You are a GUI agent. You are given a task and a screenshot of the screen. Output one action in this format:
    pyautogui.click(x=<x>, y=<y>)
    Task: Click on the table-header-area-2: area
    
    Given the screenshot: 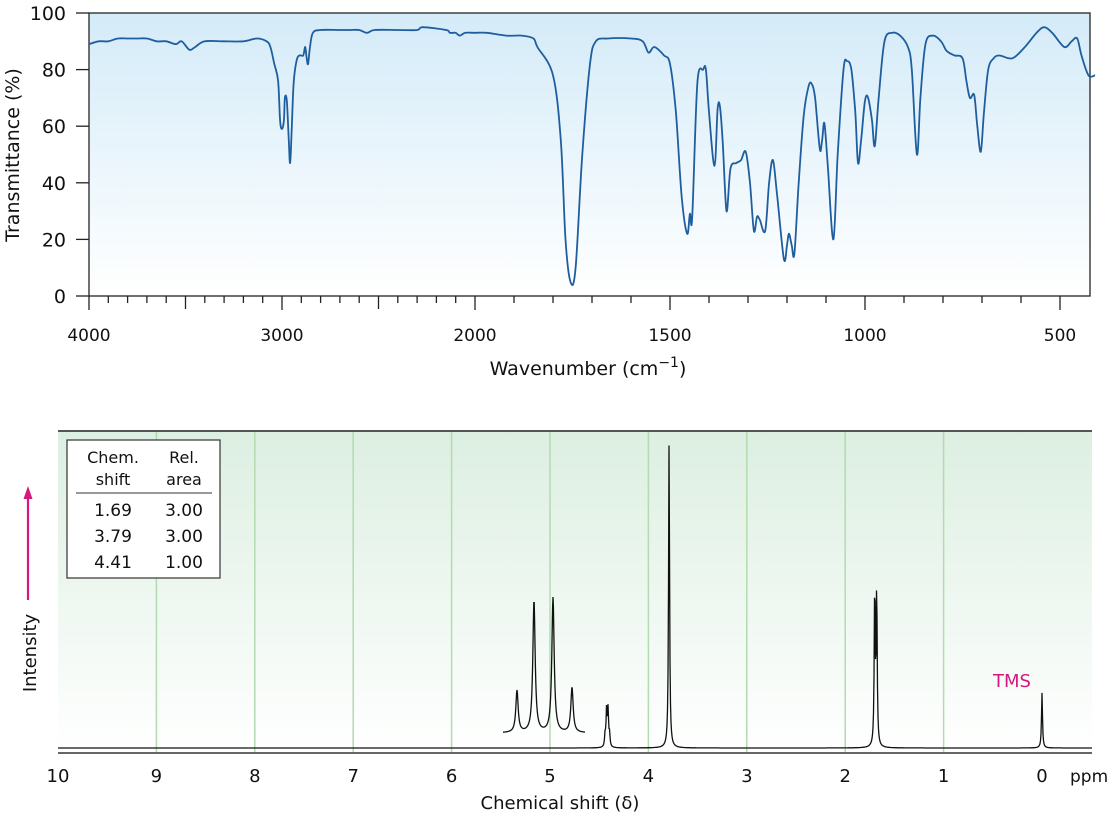 What is the action you would take?
    pyautogui.click(x=184, y=479)
    